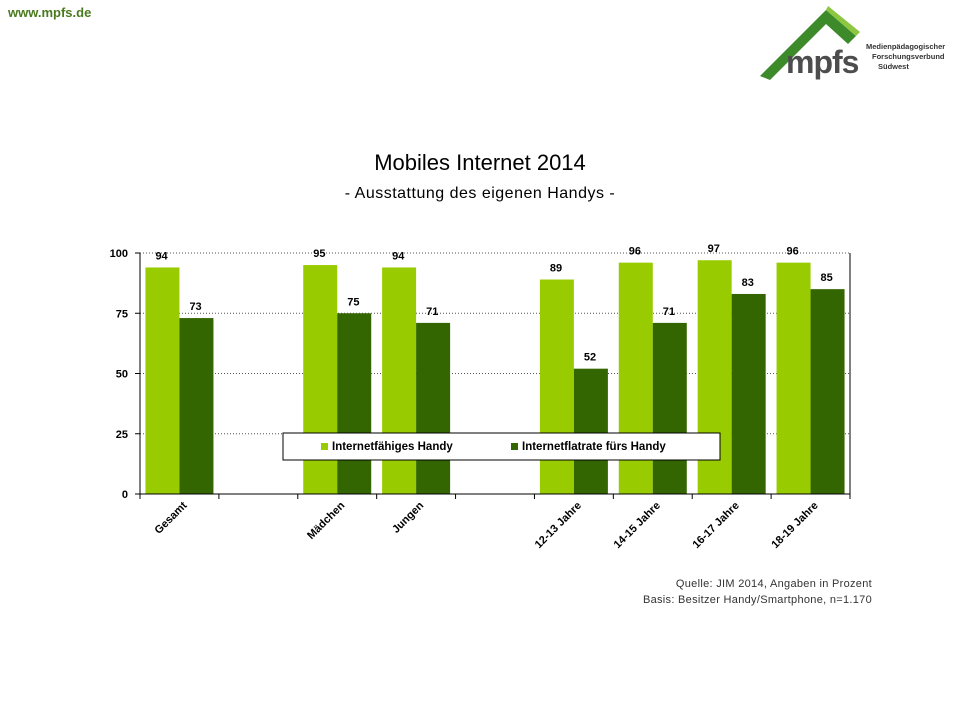 The image size is (960, 720). Describe the element at coordinates (480, 193) in the screenshot. I see `chart-subtitle: - Ausstattung des eigenen Handys -` at that location.